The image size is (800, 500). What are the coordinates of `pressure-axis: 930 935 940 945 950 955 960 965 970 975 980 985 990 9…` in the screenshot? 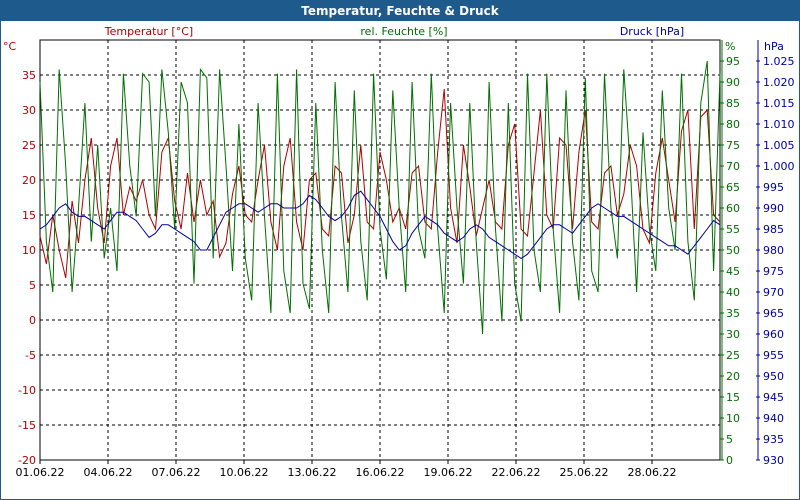 It's located at (775, 253).